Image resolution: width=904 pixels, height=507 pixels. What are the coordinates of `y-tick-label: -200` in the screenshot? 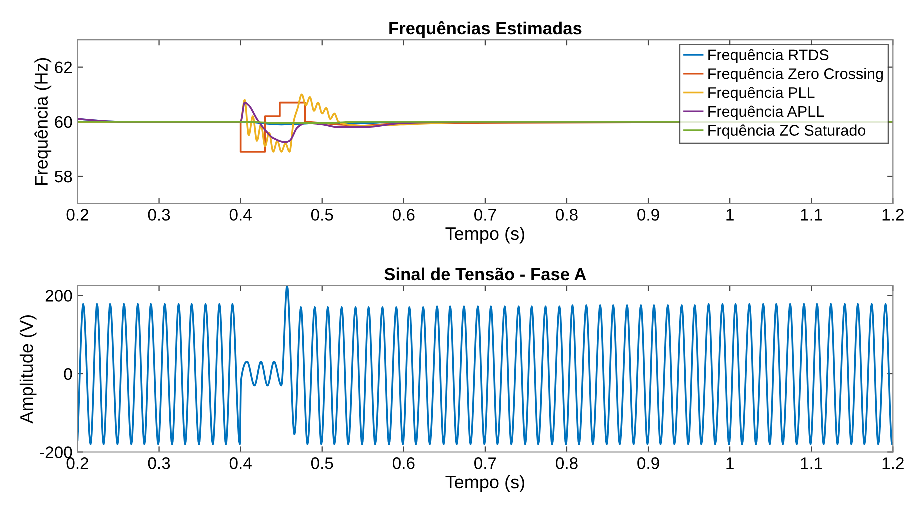 It's located at (56, 452).